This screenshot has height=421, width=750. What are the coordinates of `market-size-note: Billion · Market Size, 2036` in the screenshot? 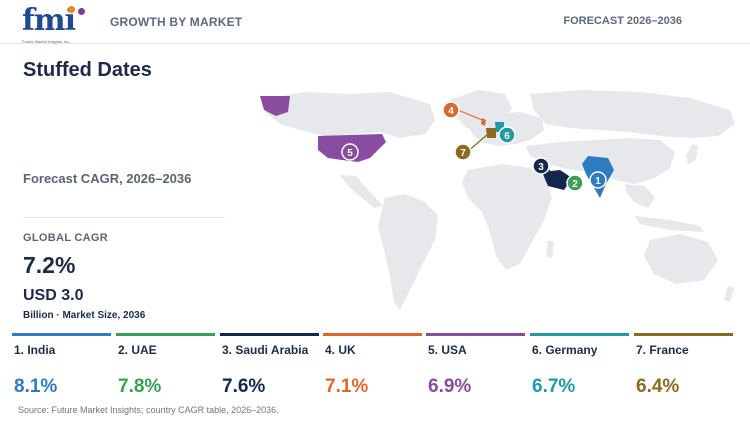 It's located at (84, 315).